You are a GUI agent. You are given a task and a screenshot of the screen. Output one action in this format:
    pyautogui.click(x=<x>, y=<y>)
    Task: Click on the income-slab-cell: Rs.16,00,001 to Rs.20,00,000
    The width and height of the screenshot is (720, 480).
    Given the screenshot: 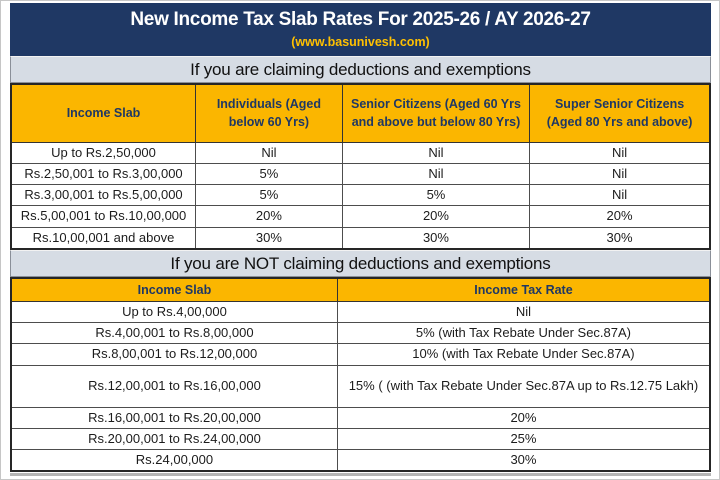 What is the action you would take?
    pyautogui.click(x=174, y=417)
    